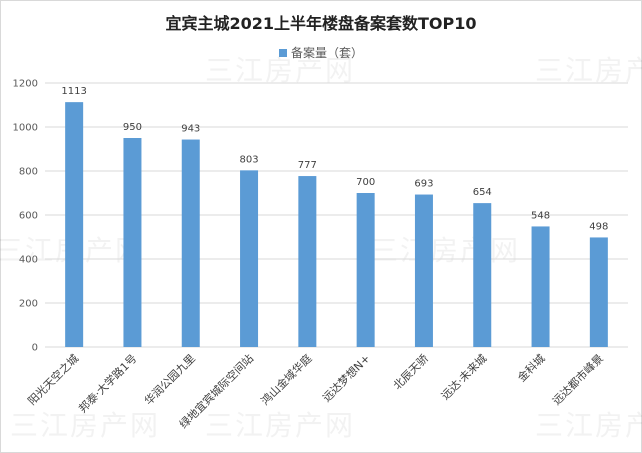  I want to click on watermark-text-6: 三江房产网, so click(588, 425).